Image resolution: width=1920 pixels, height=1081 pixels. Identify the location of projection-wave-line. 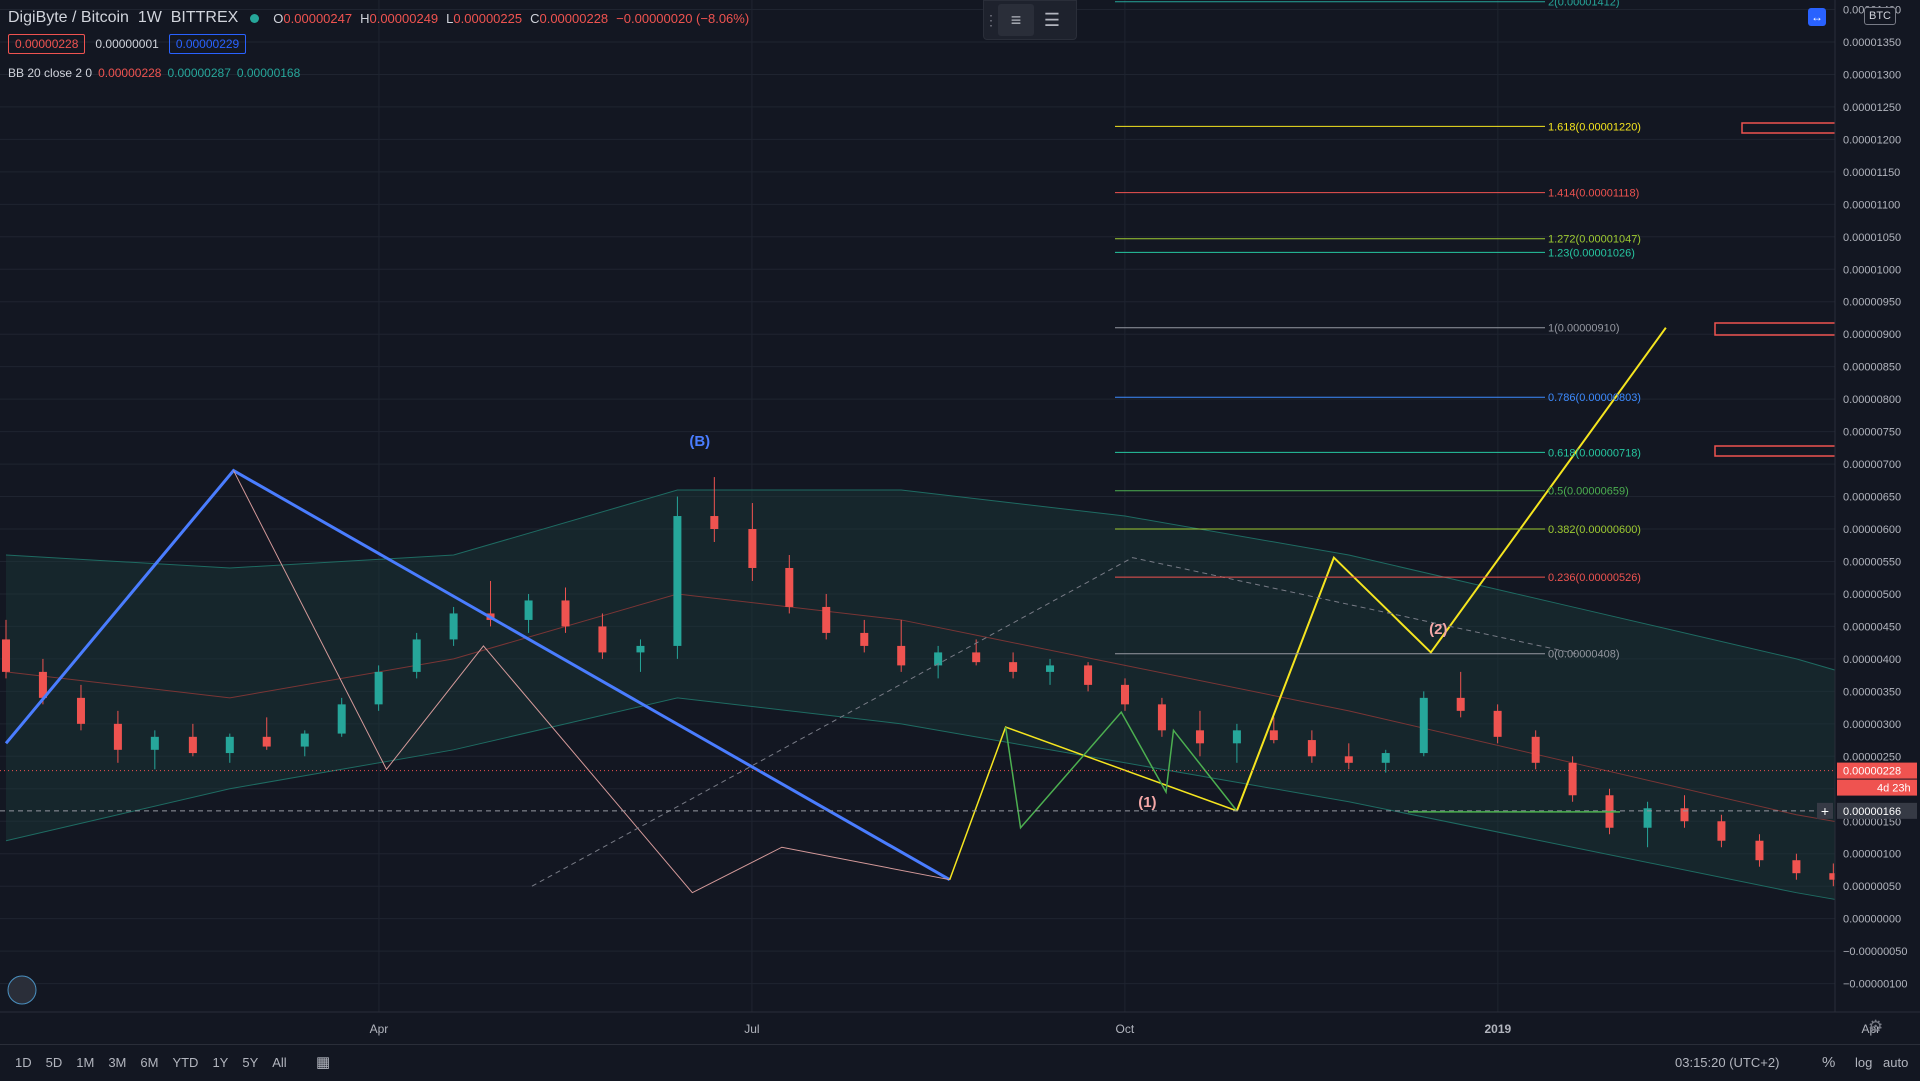
(1451, 569).